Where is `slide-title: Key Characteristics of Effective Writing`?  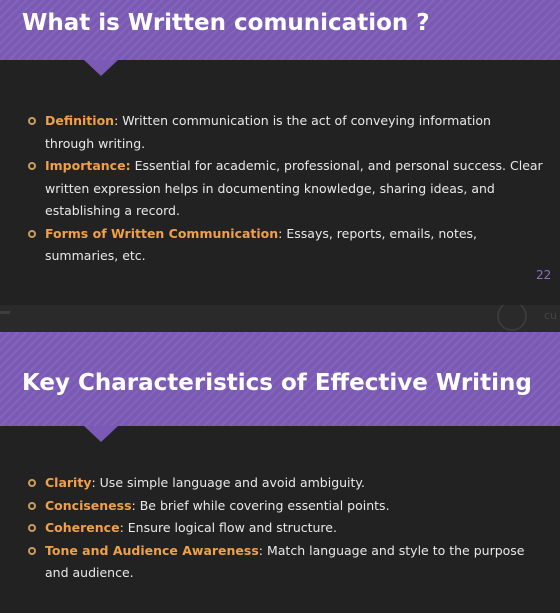
slide-title: Key Characteristics of Effective Writing is located at coordinates (277, 383).